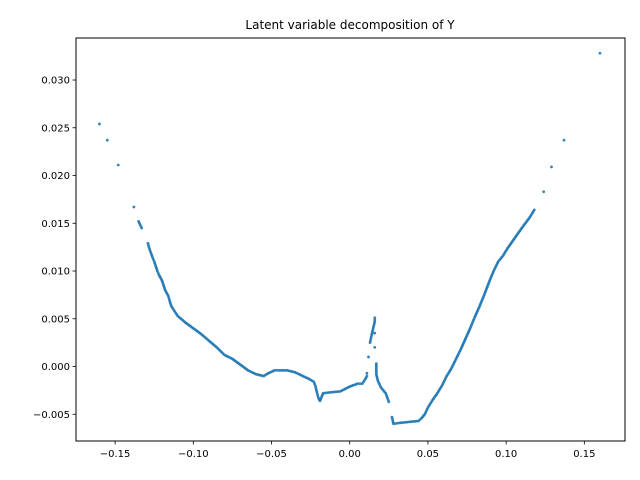  Describe the element at coordinates (55, 224) in the screenshot. I see `y-tick-label: 0.015` at that location.